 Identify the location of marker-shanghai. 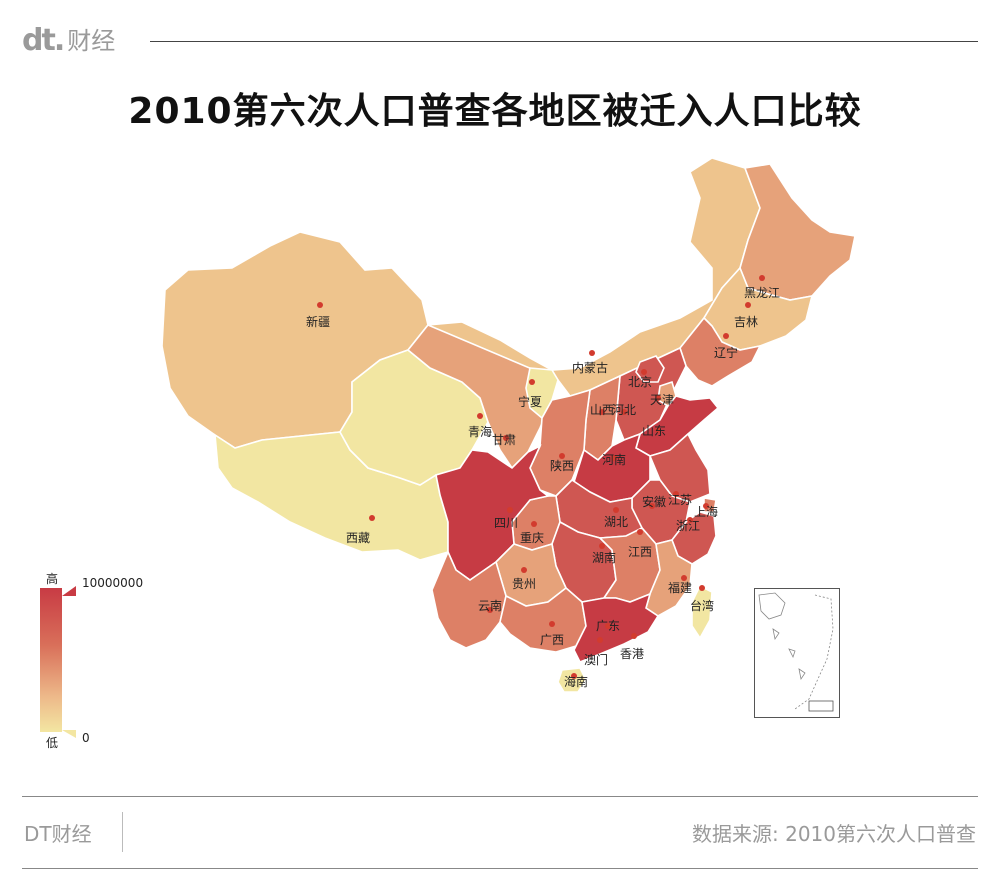
(706, 506).